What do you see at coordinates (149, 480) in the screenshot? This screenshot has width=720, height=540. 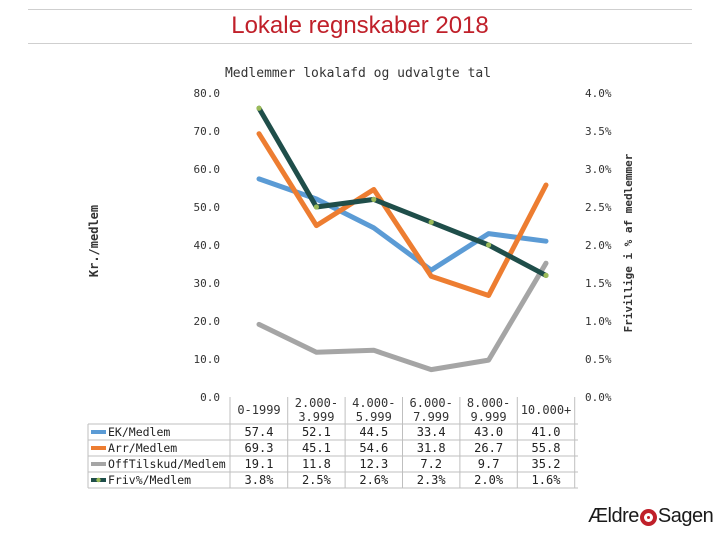 I see `legend-label: Friv%/Medlem` at bounding box center [149, 480].